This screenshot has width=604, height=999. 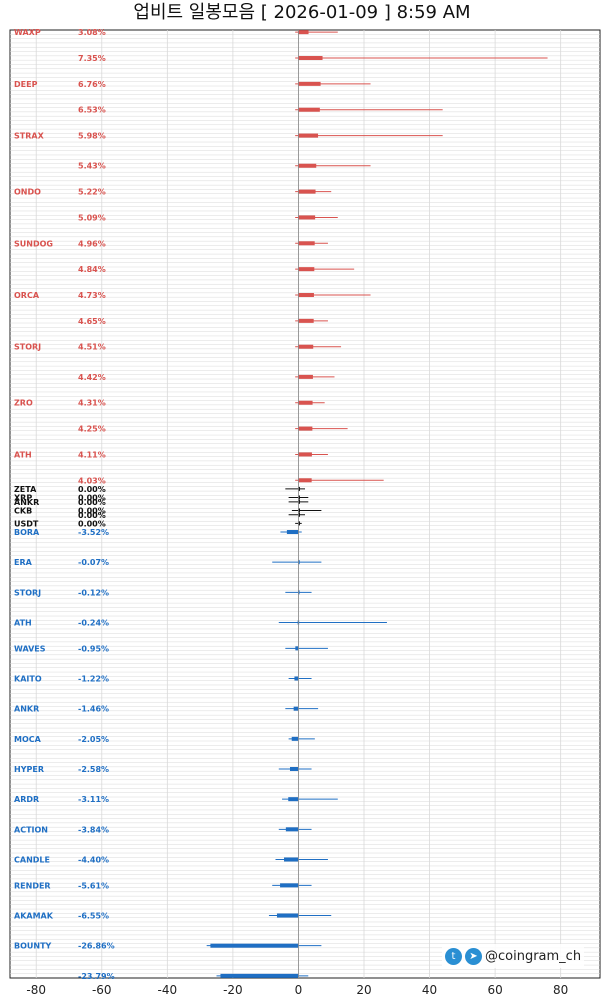 What do you see at coordinates (93, 860) in the screenshot?
I see `change-label: -4.40%` at bounding box center [93, 860].